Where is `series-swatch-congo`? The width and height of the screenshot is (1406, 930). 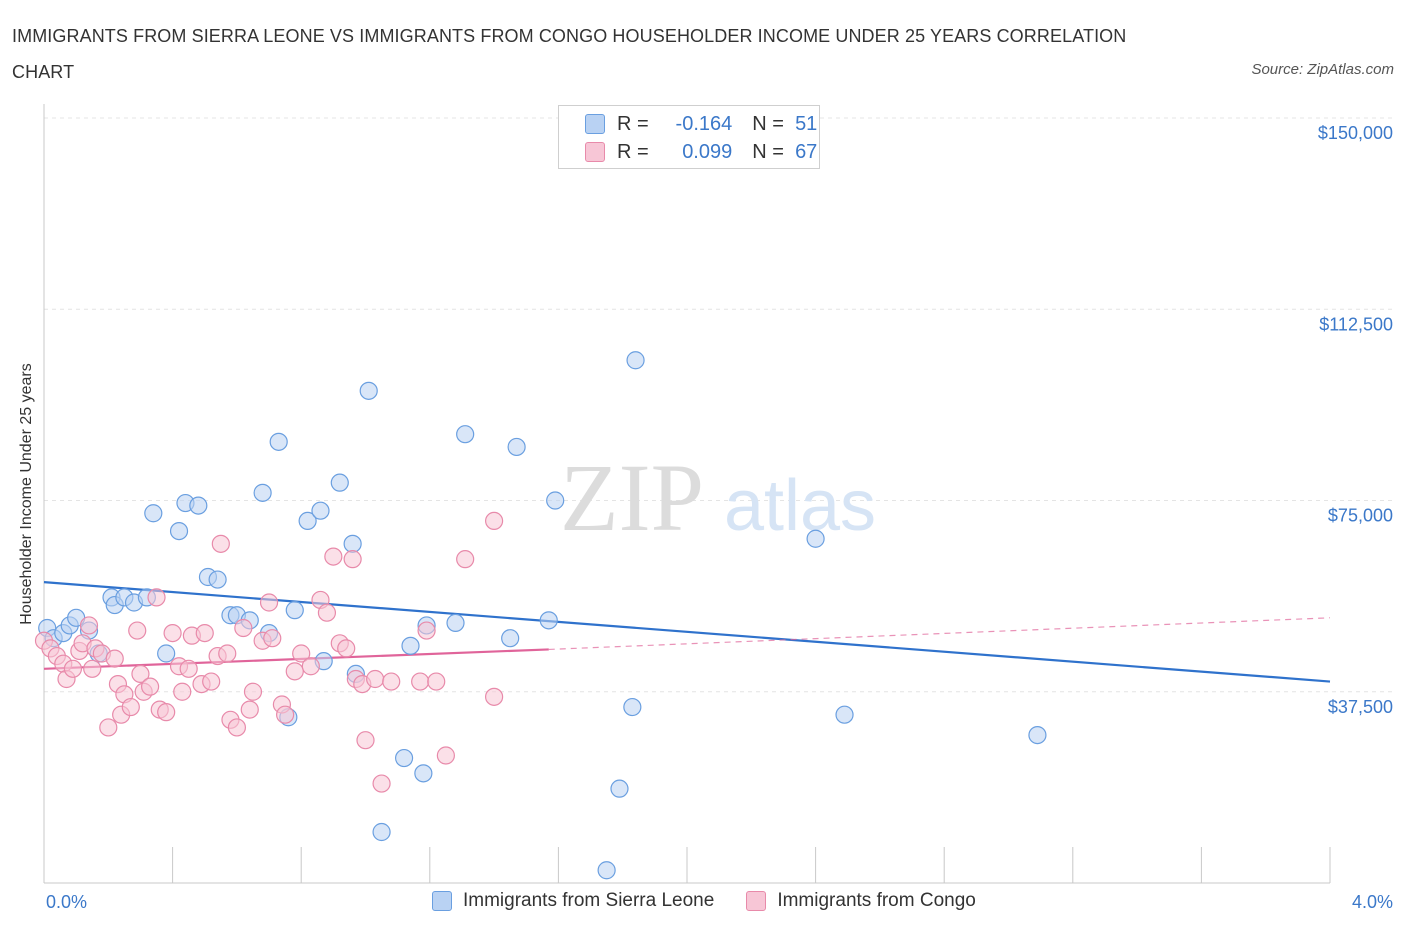 series-swatch-congo is located at coordinates (756, 901).